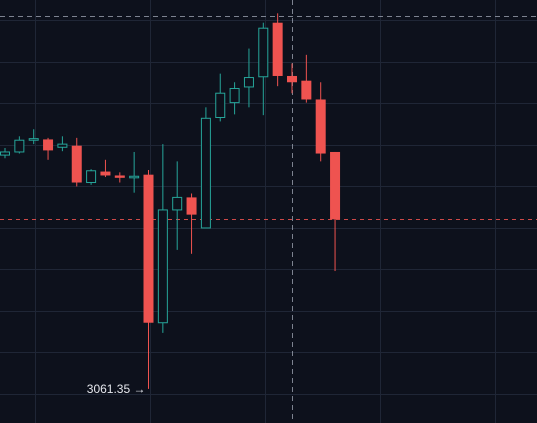 The height and width of the screenshot is (423, 537). What do you see at coordinates (139, 388) in the screenshot?
I see `arrow-right-icon: →` at bounding box center [139, 388].